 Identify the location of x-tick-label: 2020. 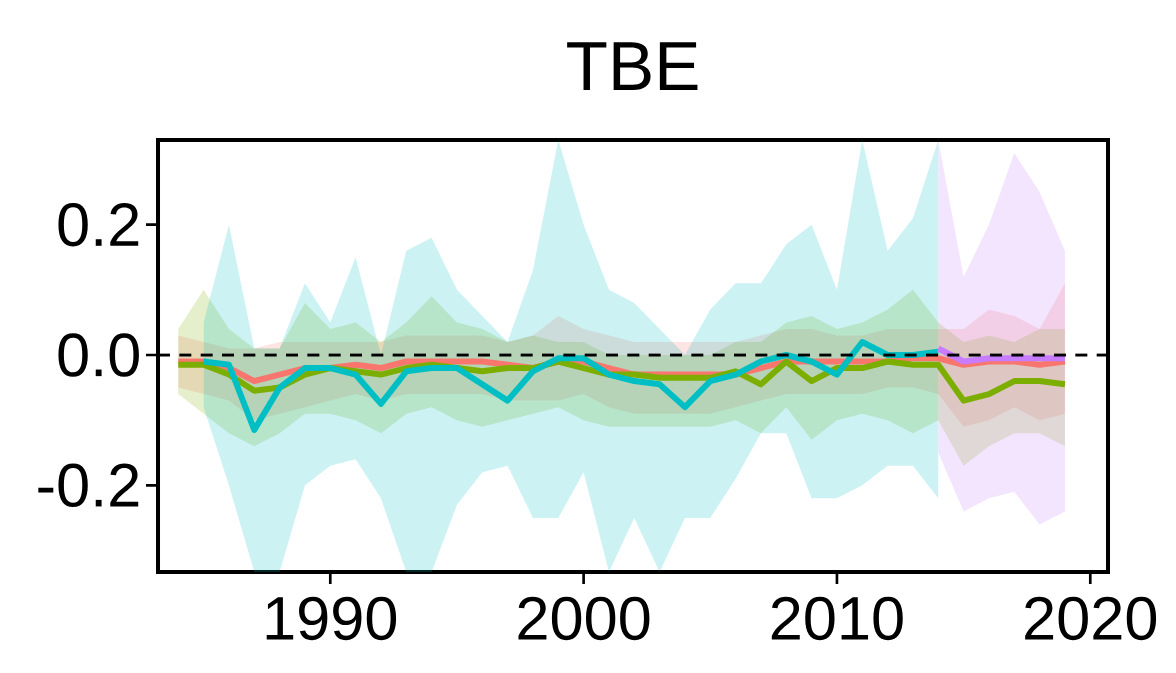
(1091, 618).